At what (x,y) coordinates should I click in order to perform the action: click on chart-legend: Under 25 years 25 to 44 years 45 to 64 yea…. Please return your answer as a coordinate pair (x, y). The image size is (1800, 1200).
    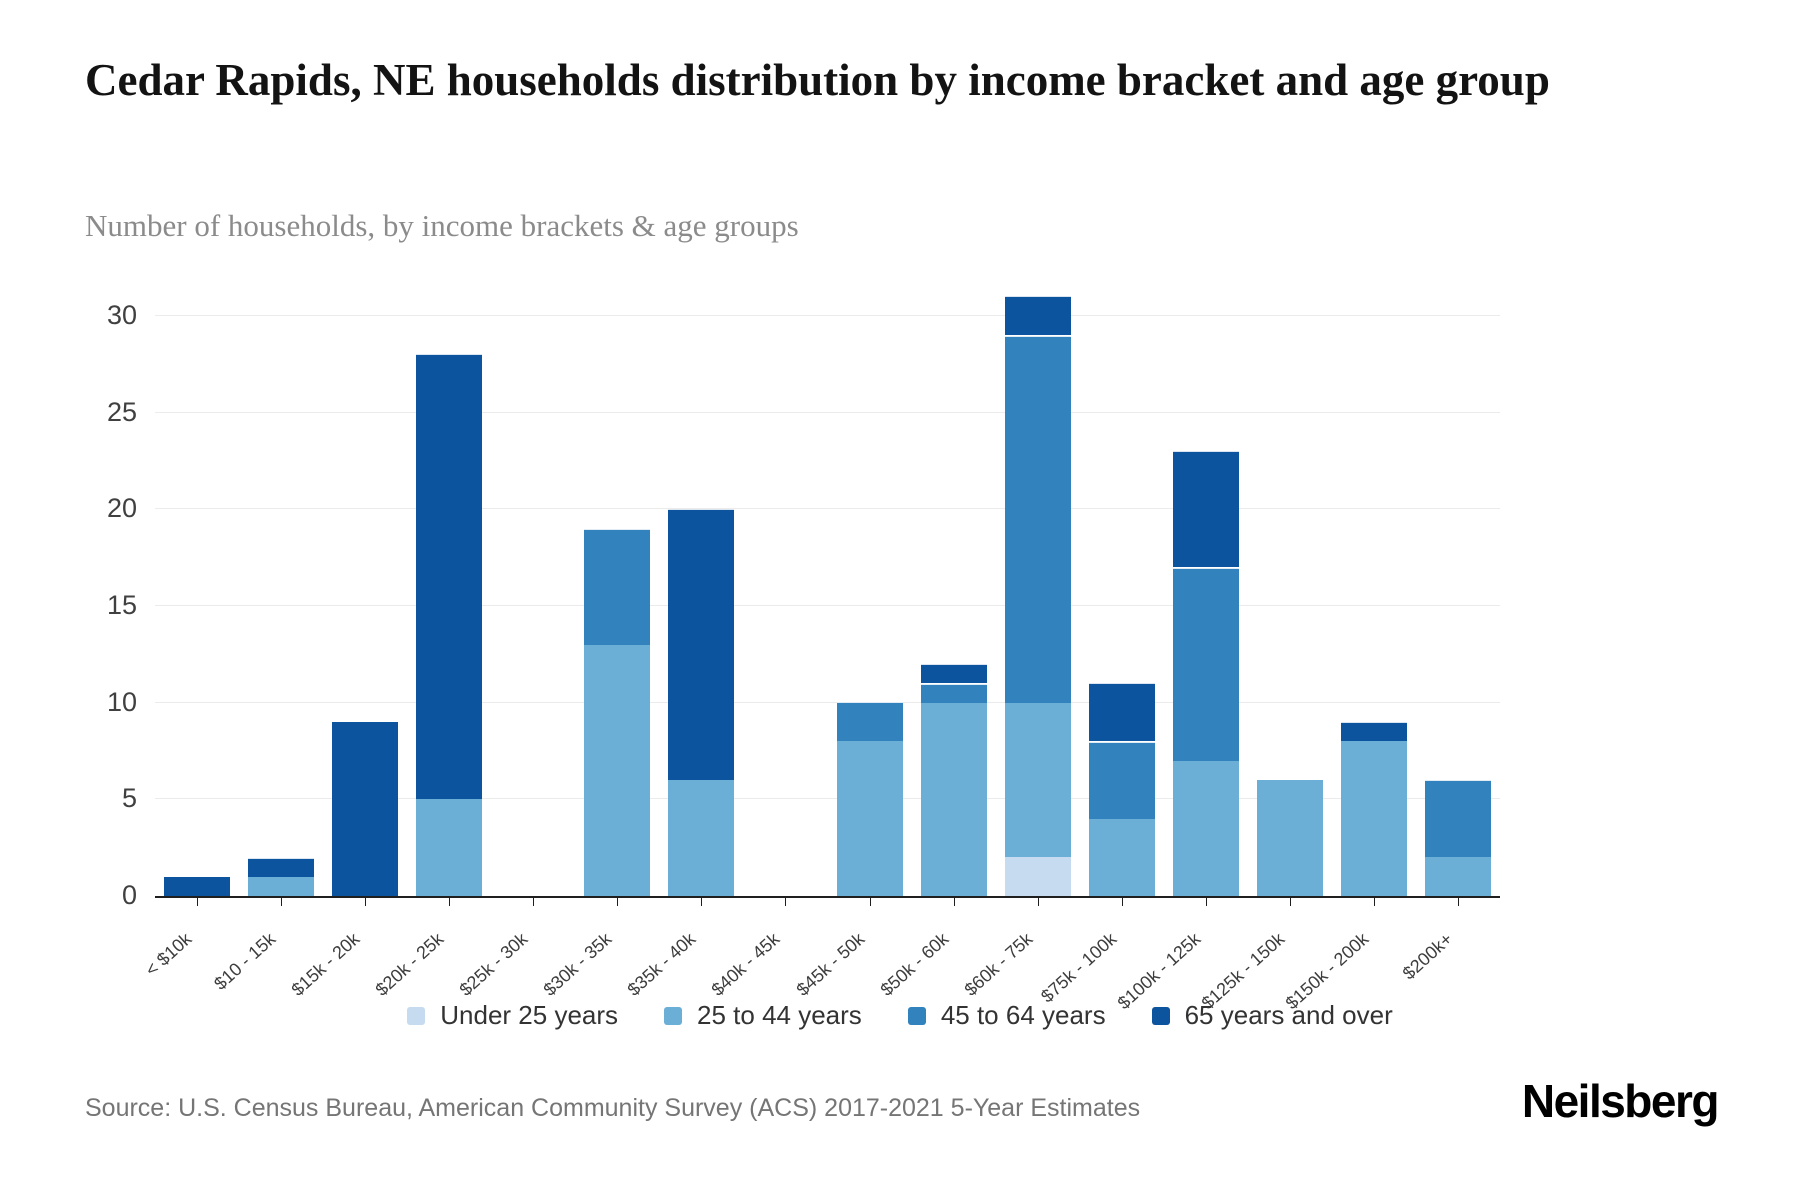
    Looking at the image, I should click on (900, 1015).